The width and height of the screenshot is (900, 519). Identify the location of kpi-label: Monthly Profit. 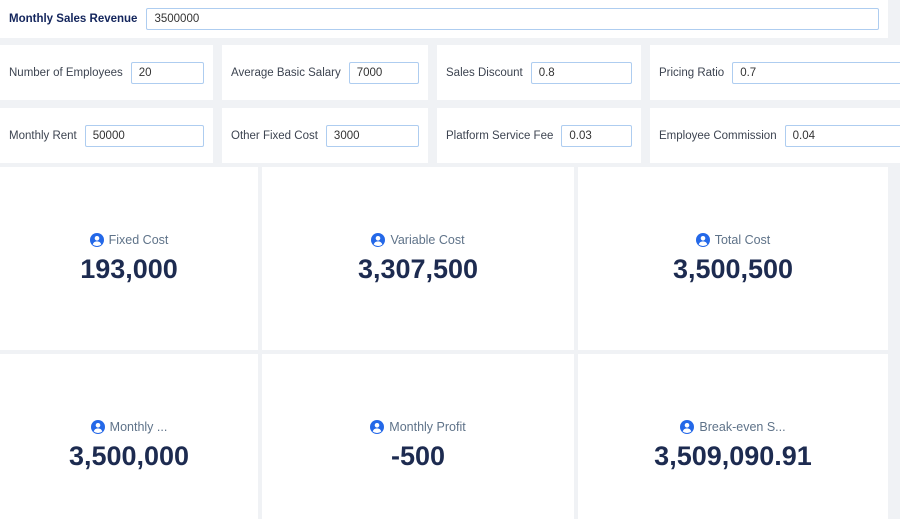
(418, 426).